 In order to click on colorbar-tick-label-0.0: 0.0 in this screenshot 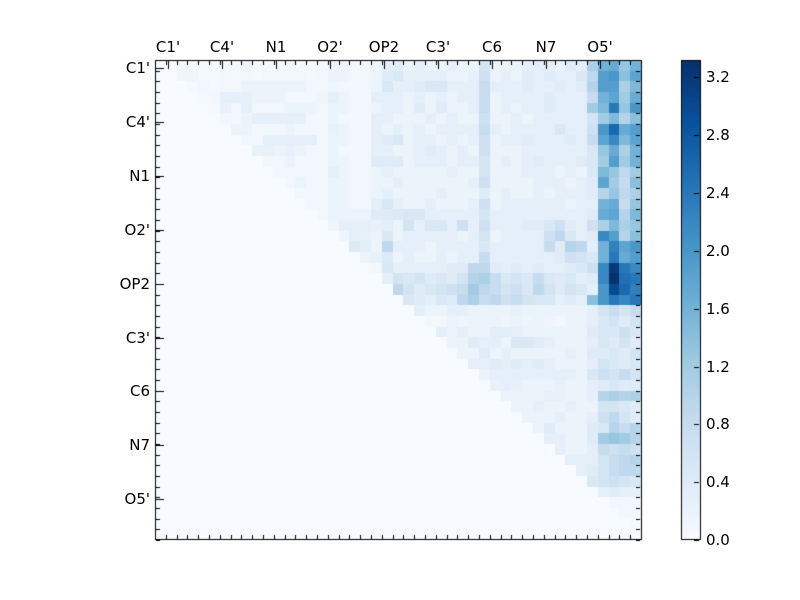, I will do `click(718, 540)`.